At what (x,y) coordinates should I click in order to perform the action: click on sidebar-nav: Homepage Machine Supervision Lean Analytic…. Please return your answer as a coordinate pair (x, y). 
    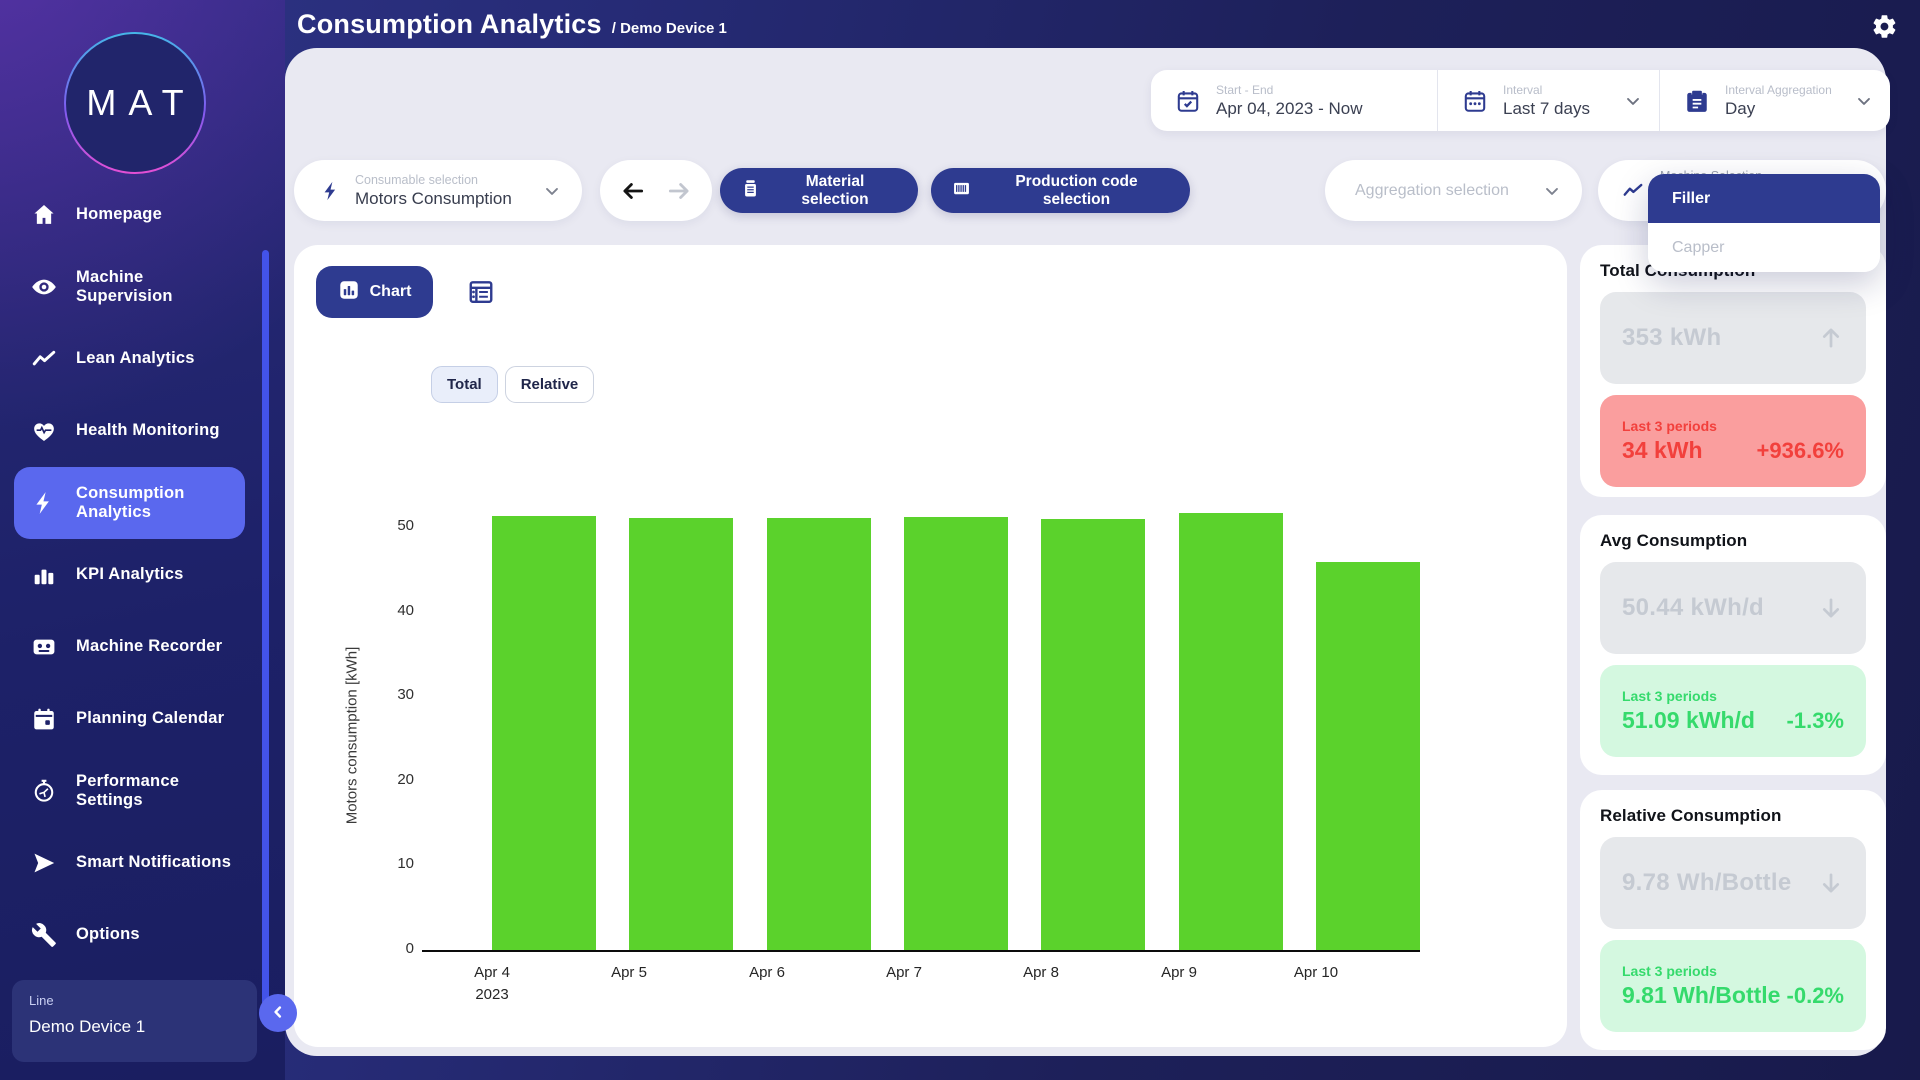
    Looking at the image, I should click on (142, 575).